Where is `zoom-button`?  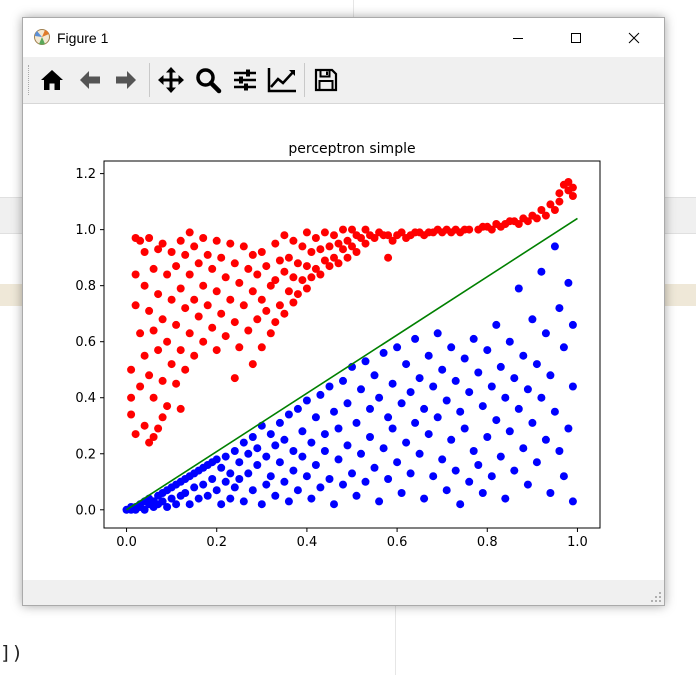
zoom-button is located at coordinates (208, 80).